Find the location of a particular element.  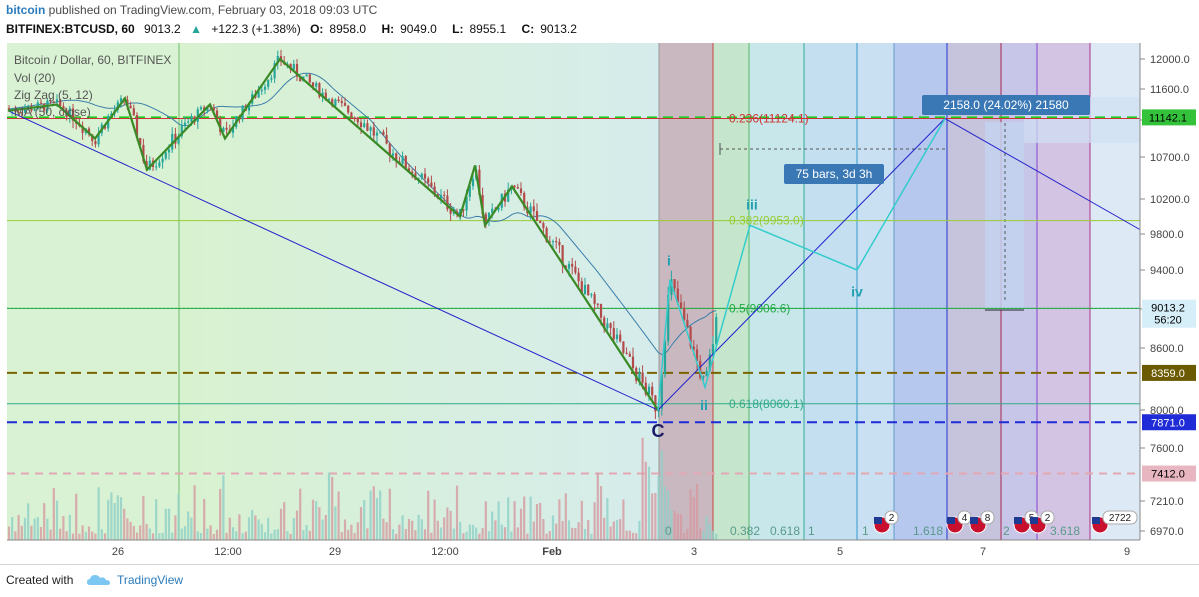

time-tick-label: 26 is located at coordinates (118, 552).